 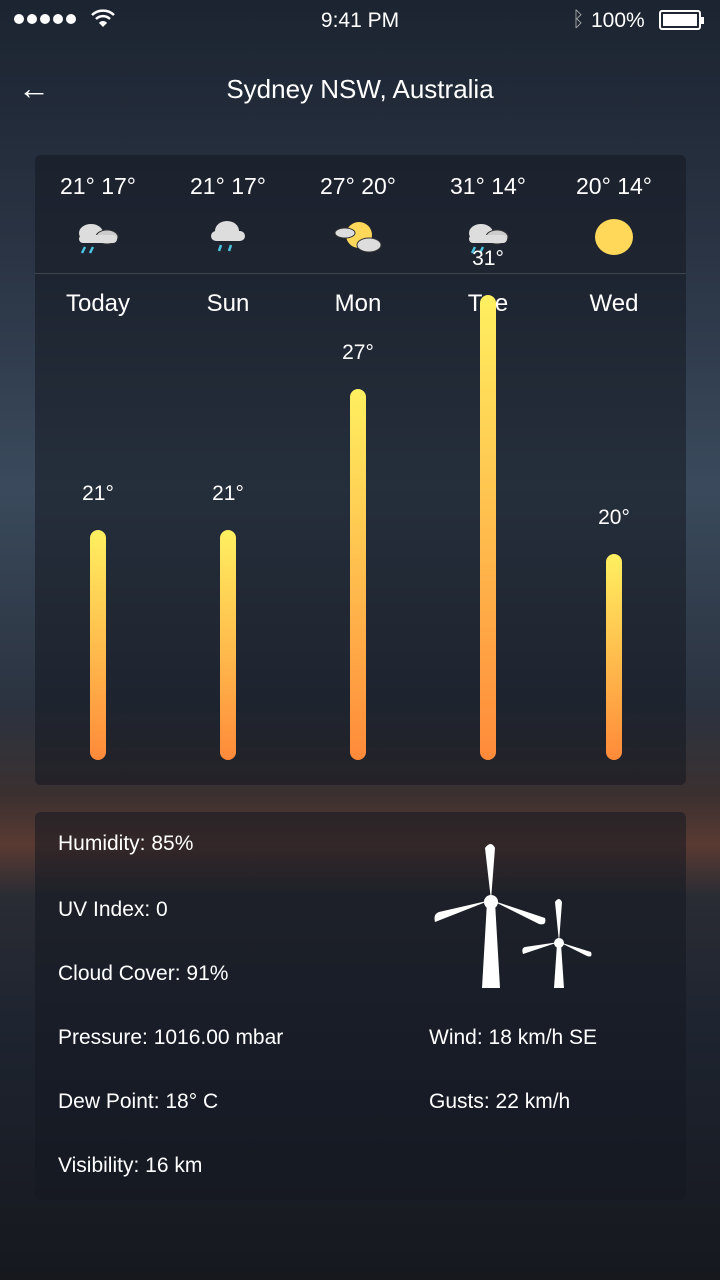 What do you see at coordinates (113, 909) in the screenshot?
I see `uv-index: UV Index: 0` at bounding box center [113, 909].